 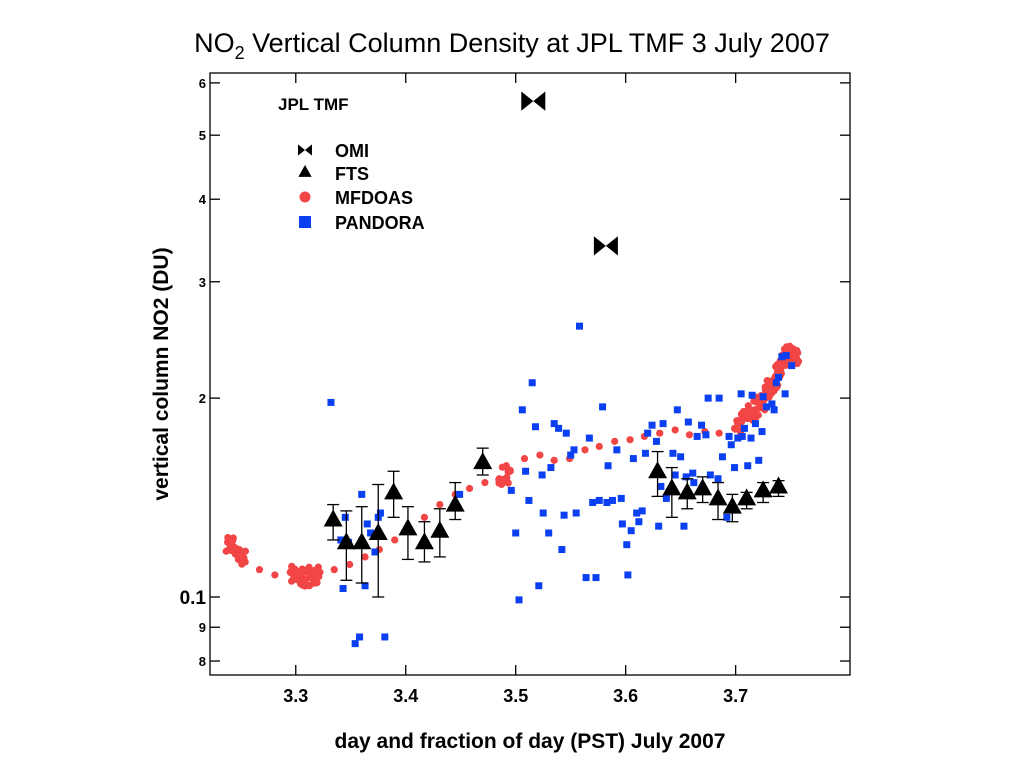 I want to click on legend: OMI FTS MFDOAS PANDORA, so click(x=361, y=187).